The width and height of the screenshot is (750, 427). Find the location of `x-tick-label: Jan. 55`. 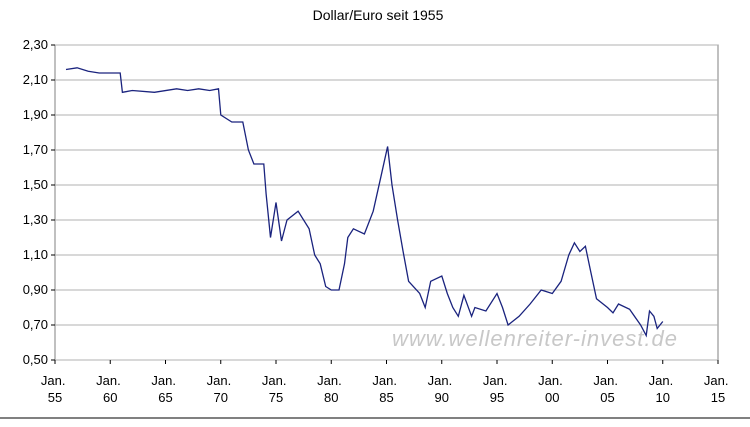

x-tick-label: Jan. 55 is located at coordinates (55, 389).